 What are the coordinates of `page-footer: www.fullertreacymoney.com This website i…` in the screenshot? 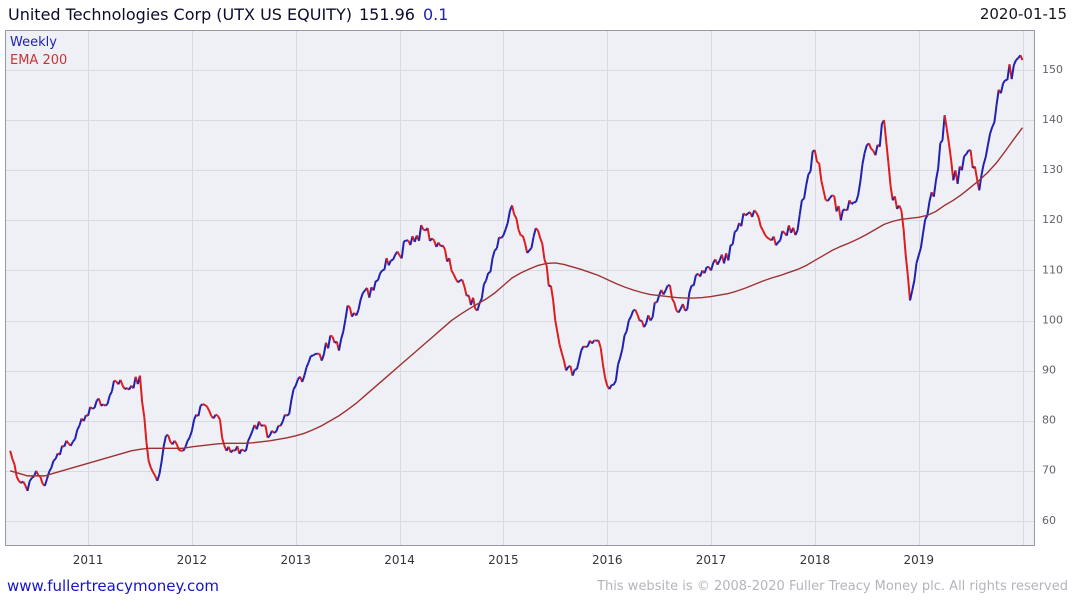 It's located at (537, 588).